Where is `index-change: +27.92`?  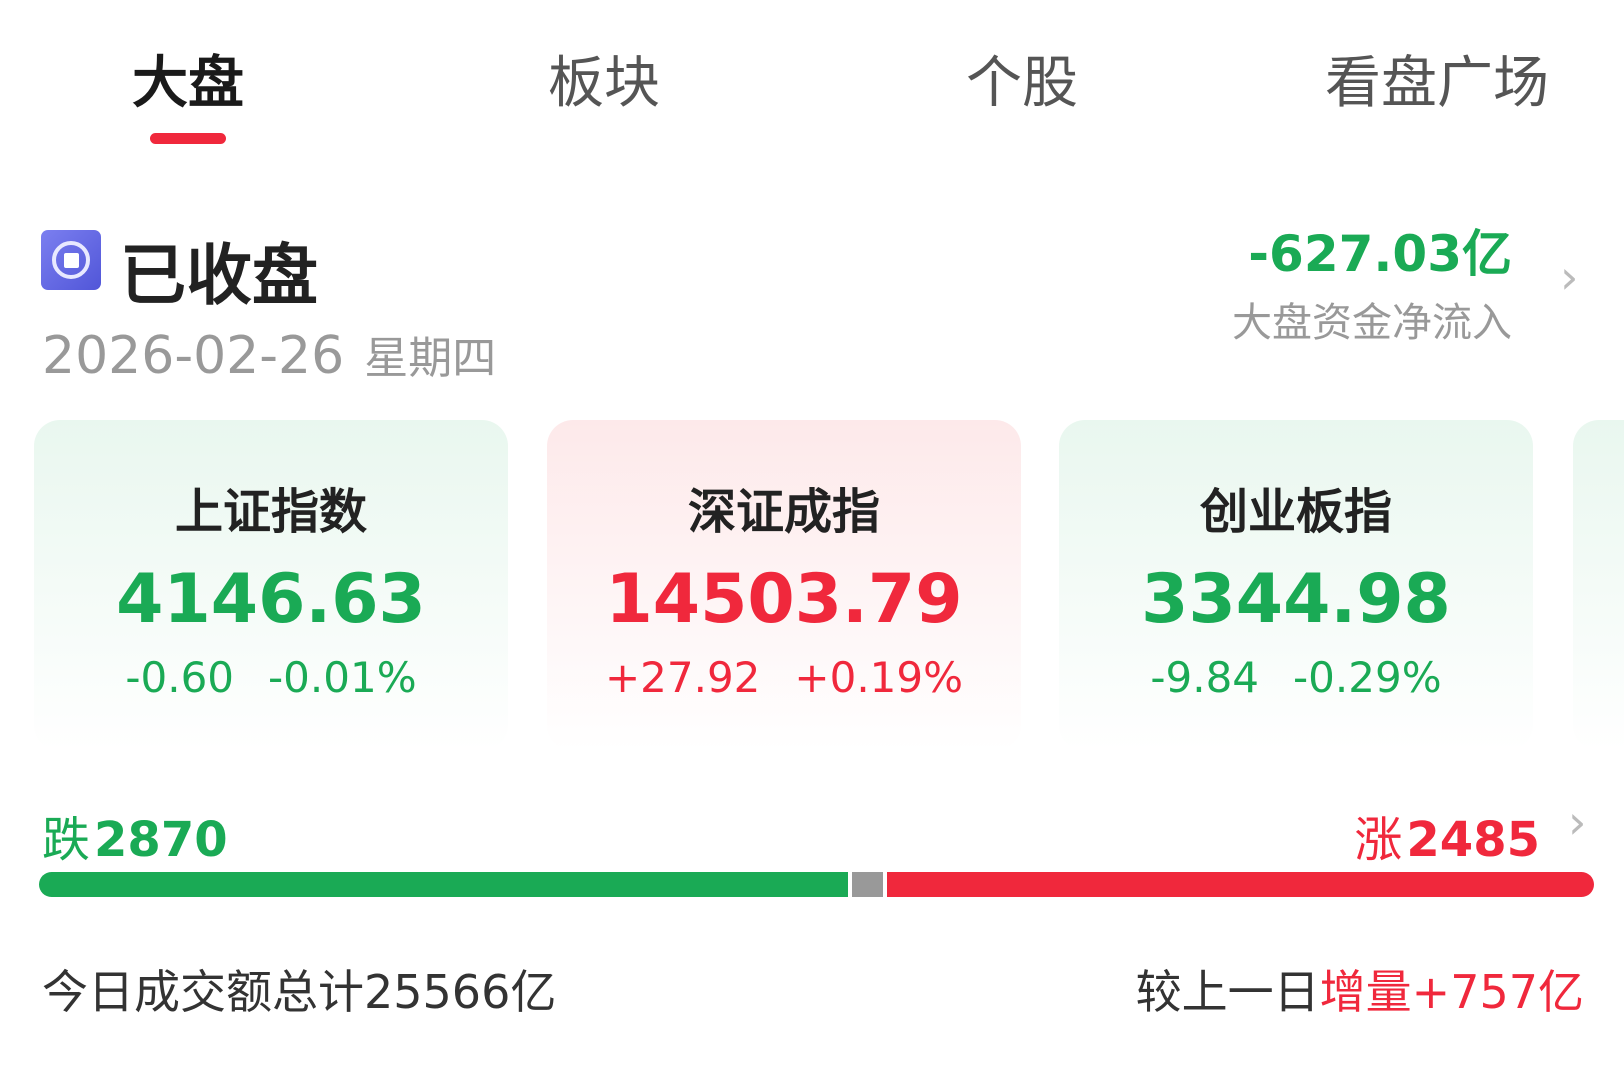
index-change: +27.92 is located at coordinates (682, 677).